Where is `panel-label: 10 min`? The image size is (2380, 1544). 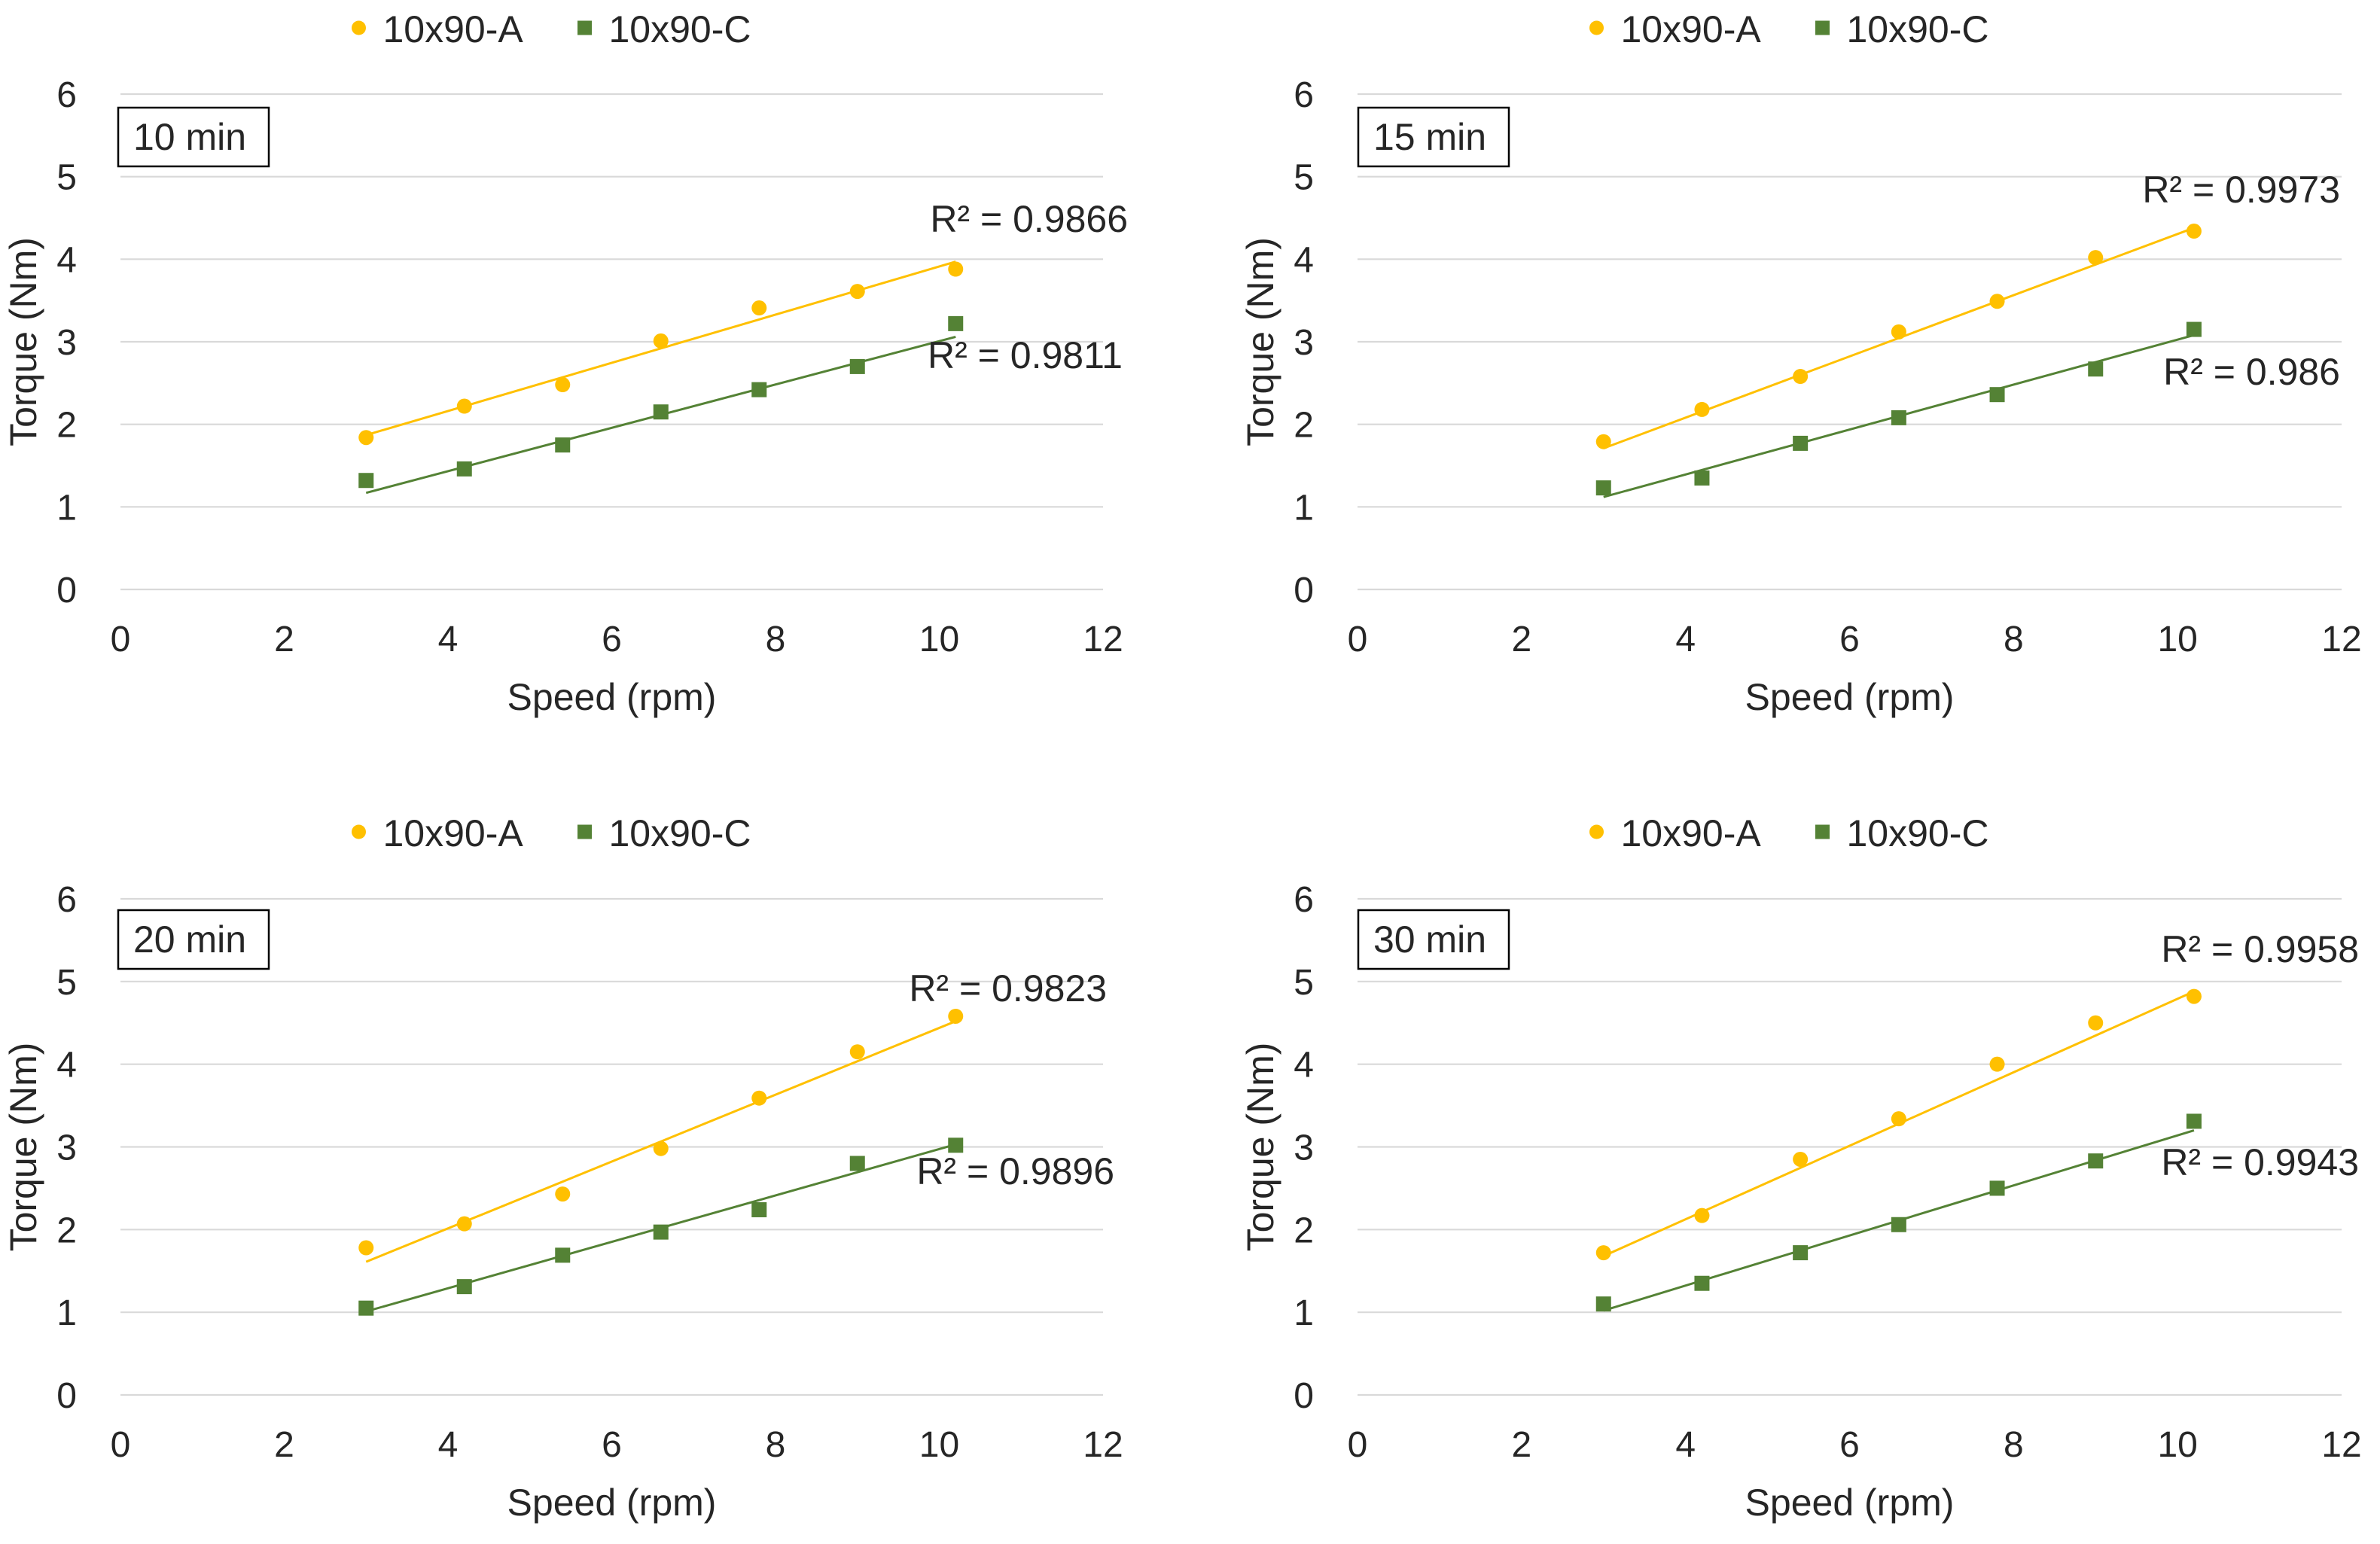
panel-label: 10 min is located at coordinates (189, 137).